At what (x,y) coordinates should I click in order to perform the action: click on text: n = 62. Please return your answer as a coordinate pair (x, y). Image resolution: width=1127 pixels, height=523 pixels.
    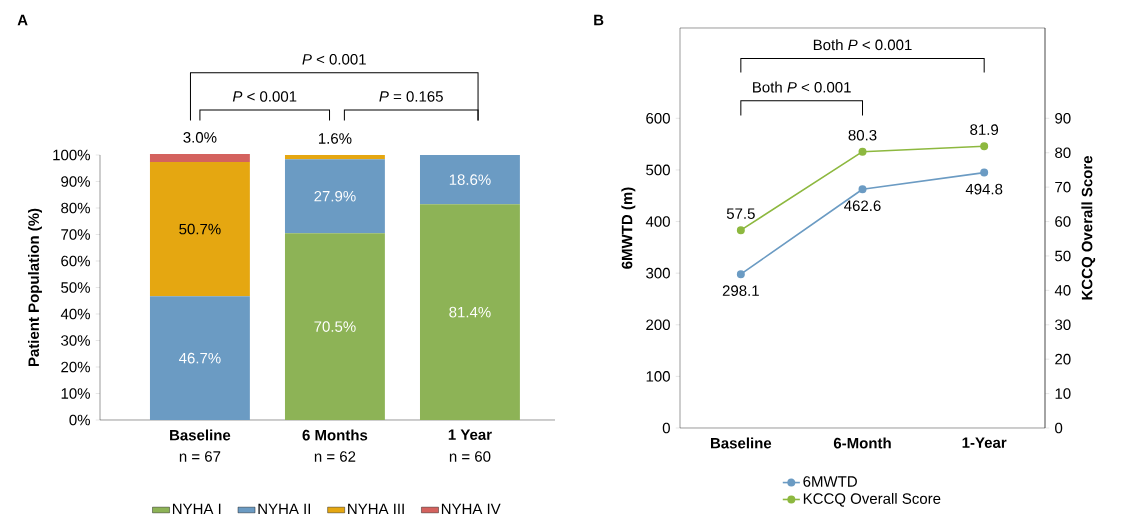
    Looking at the image, I should click on (335, 456).